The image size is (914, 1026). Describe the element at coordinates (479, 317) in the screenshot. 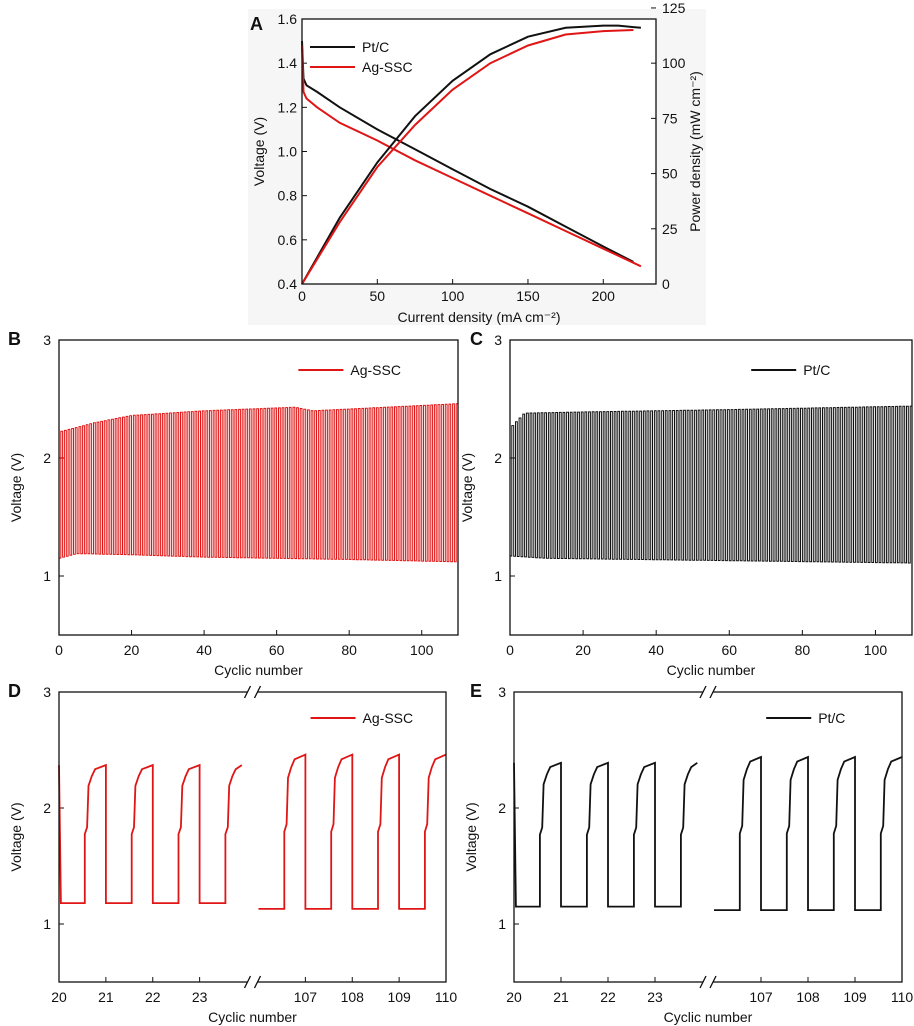

I see `x-axis-label: Current density (mA cm⁻²)` at that location.